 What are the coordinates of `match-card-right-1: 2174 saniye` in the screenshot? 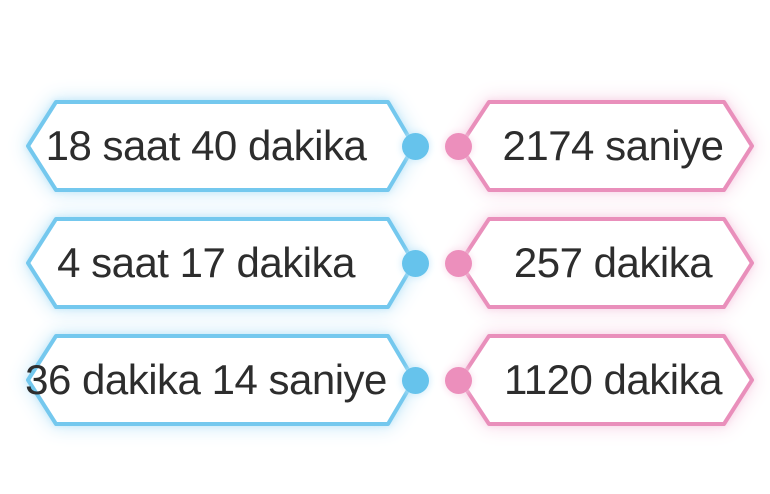 It's located at (599, 146).